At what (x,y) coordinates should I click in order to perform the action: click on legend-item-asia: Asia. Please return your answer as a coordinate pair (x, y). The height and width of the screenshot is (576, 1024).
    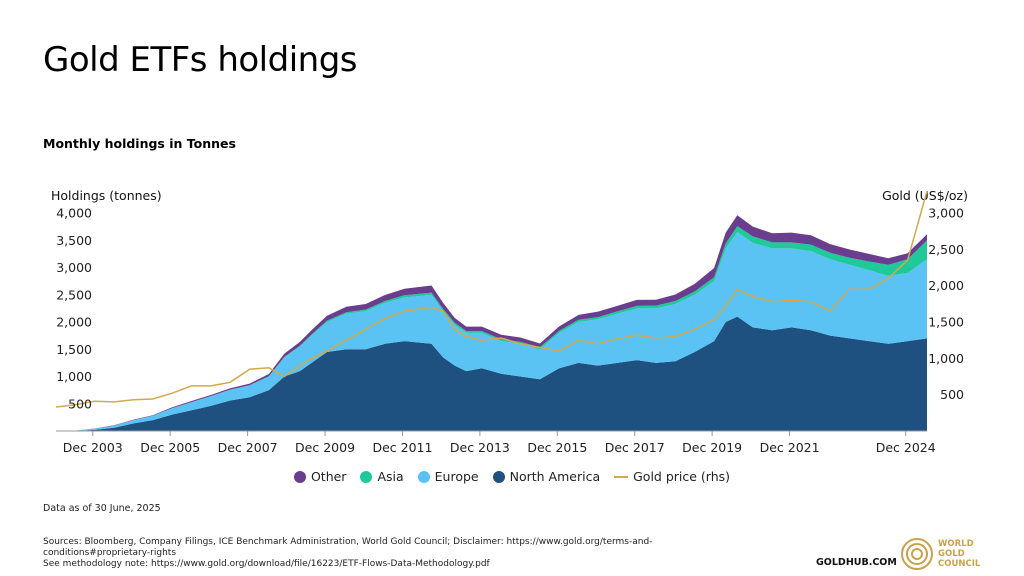
    Looking at the image, I should click on (382, 476).